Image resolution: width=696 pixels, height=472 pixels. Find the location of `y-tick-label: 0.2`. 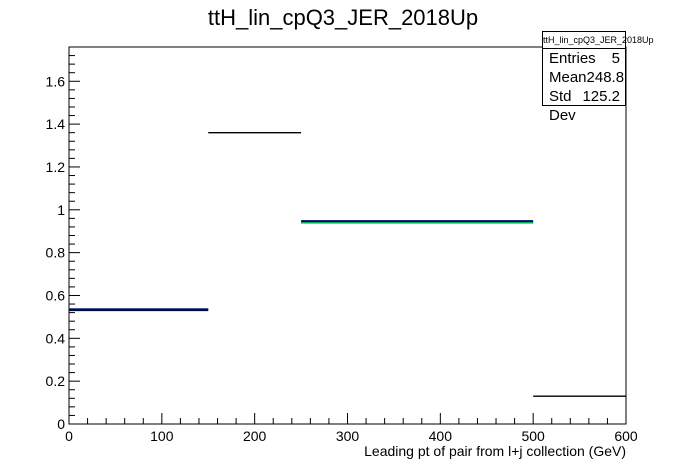

y-tick-label: 0.2 is located at coordinates (56, 381).